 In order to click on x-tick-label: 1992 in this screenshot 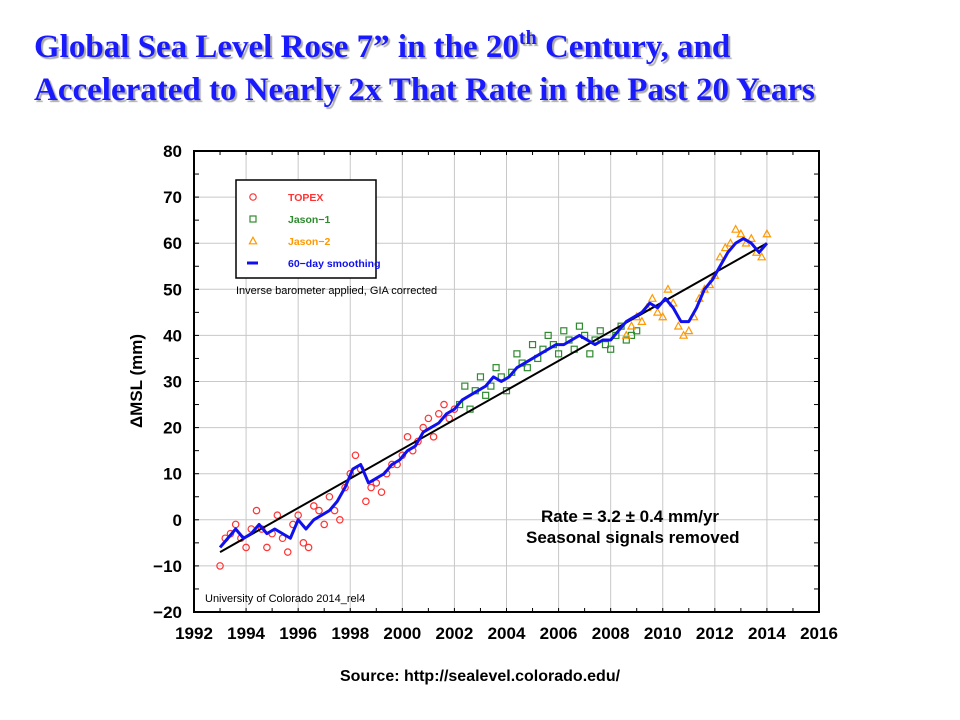, I will do `click(194, 633)`.